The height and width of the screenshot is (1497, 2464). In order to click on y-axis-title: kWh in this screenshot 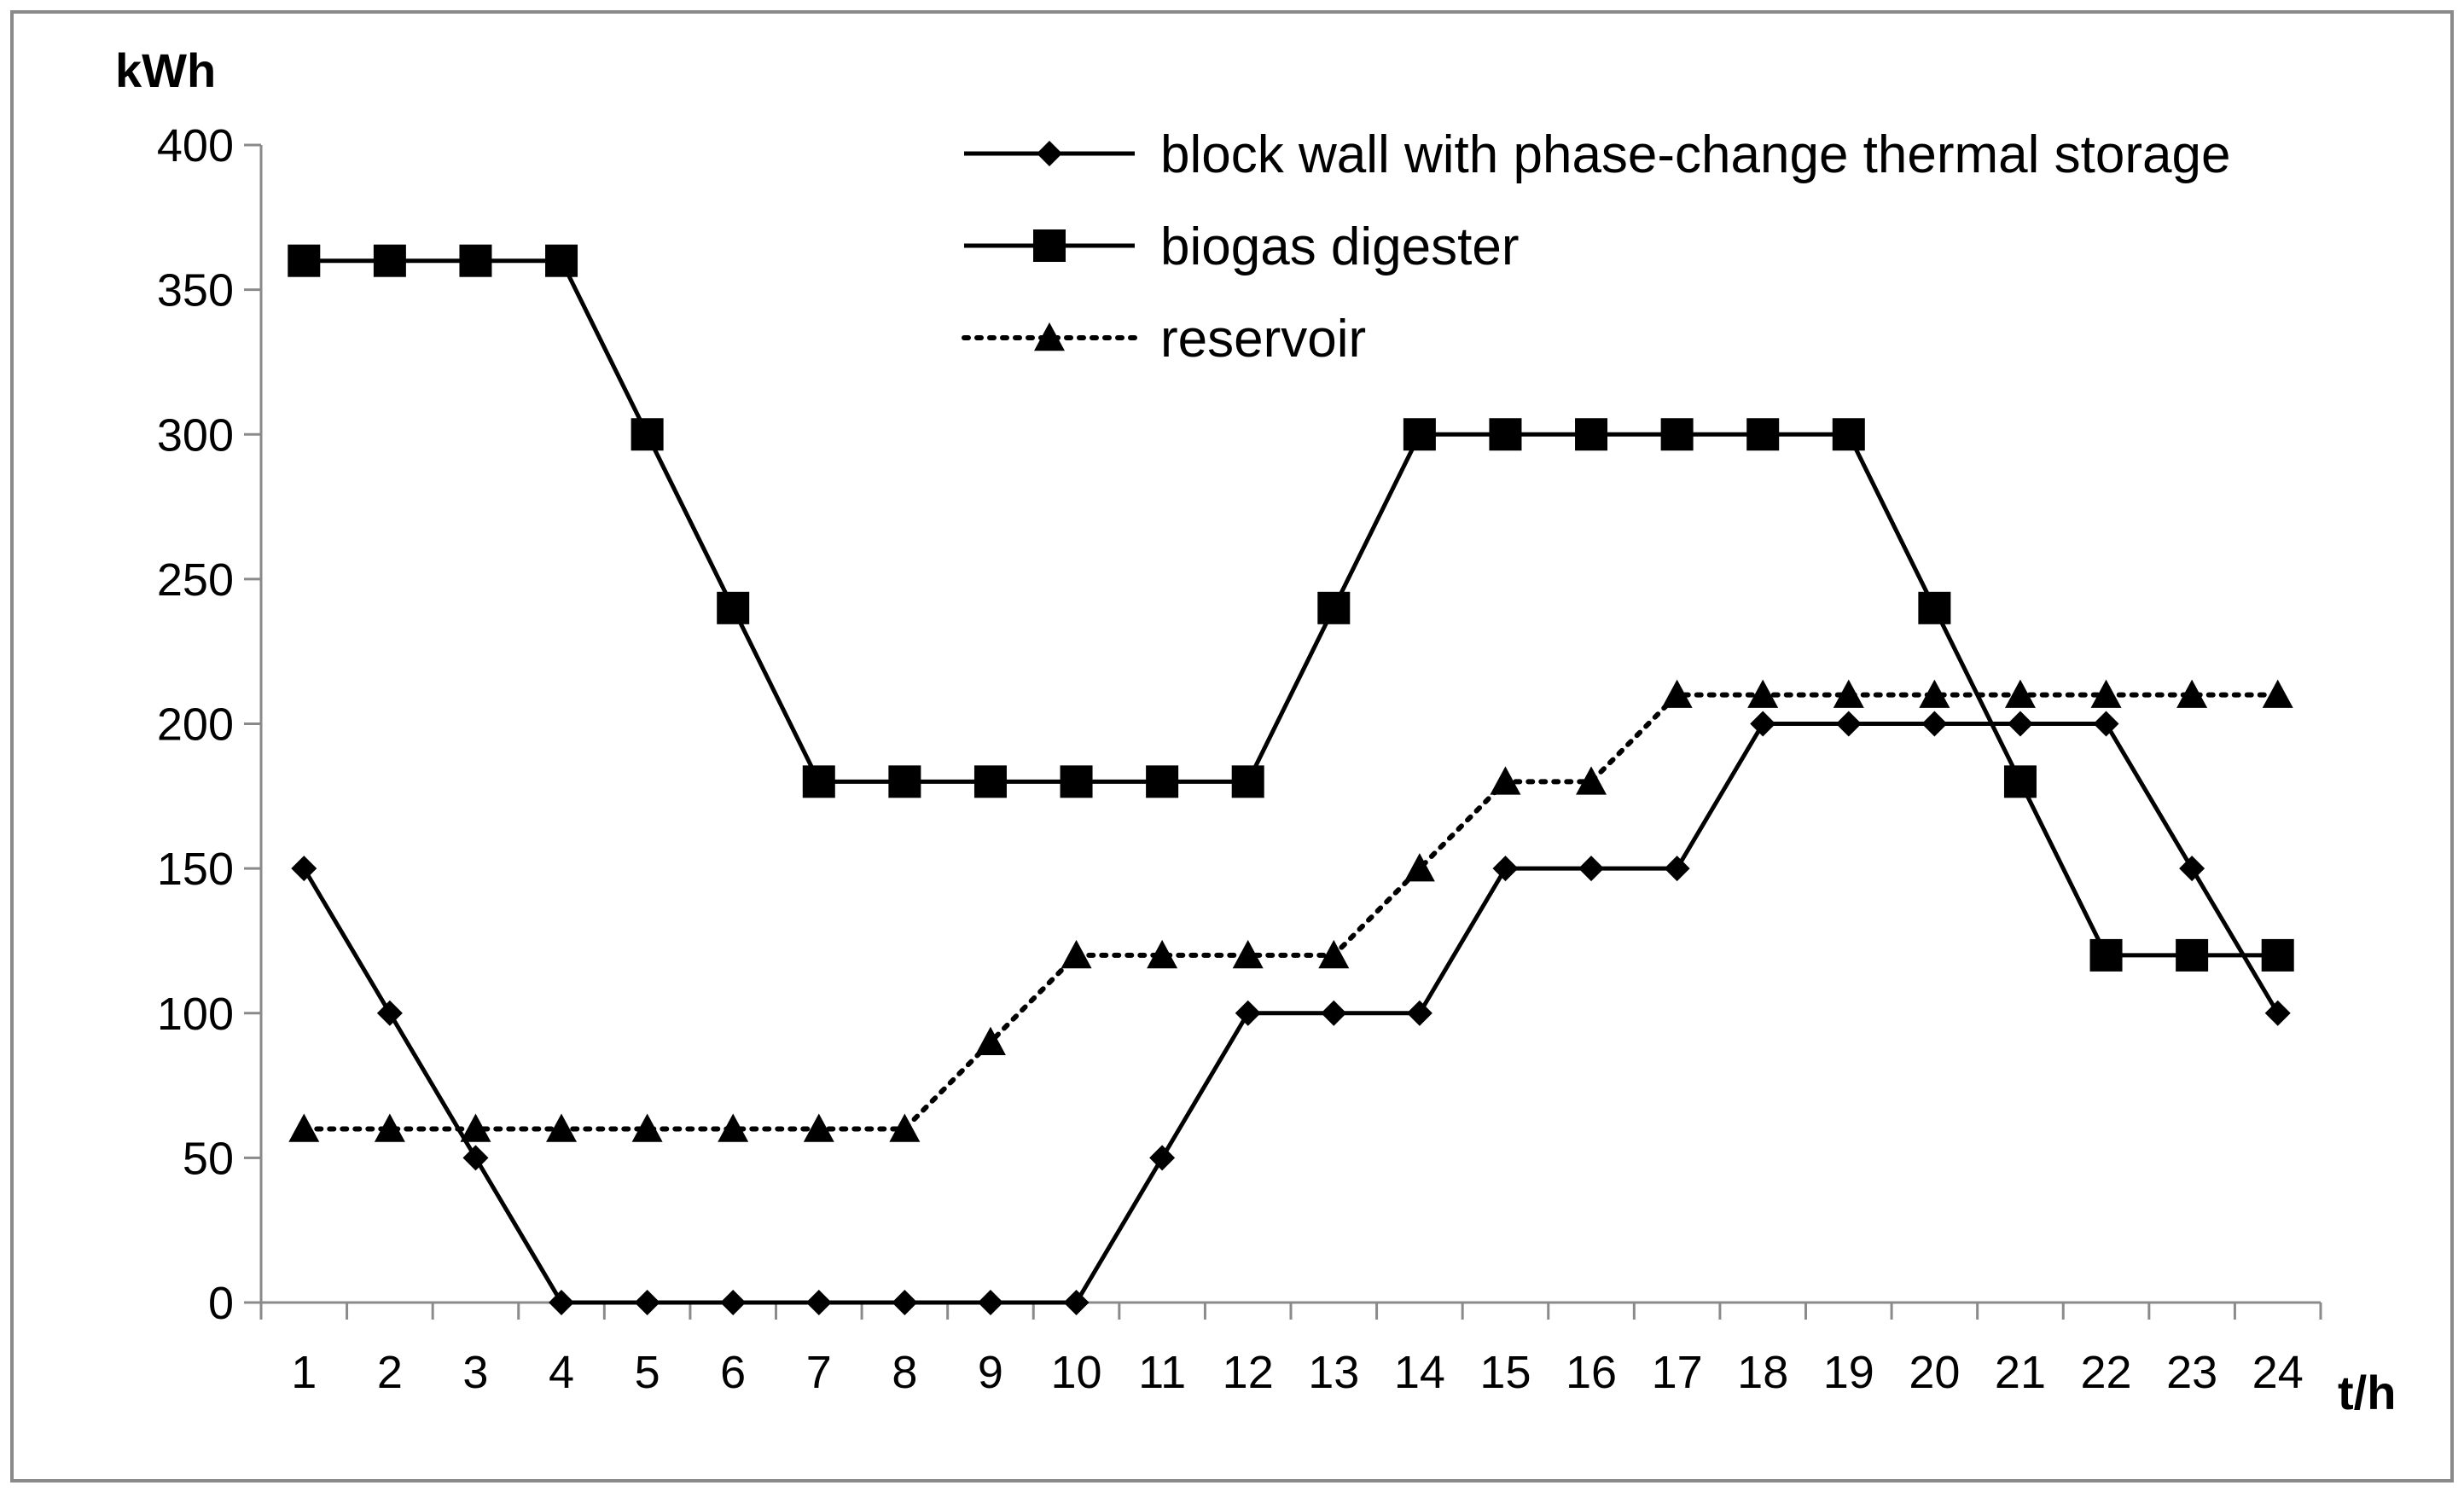, I will do `click(165, 70)`.